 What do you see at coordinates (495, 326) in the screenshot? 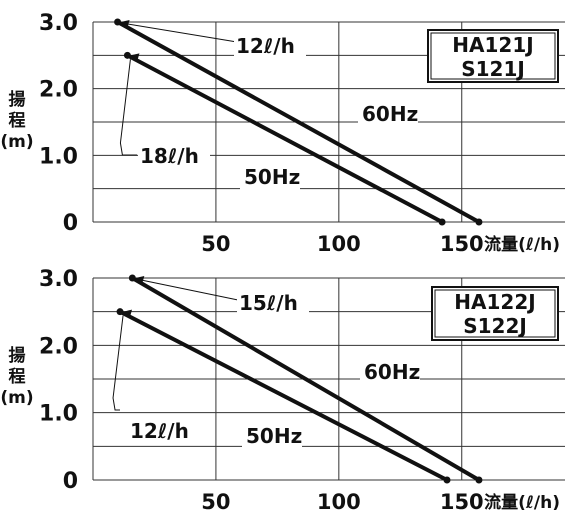
I see `model-label: S122J` at bounding box center [495, 326].